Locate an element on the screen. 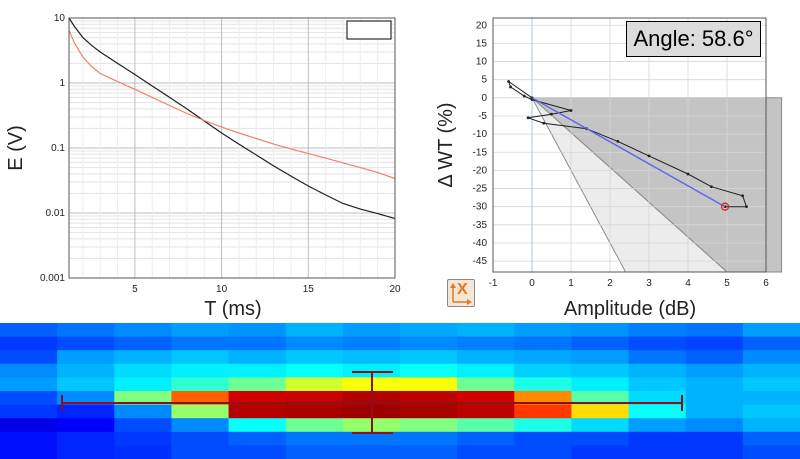  heatmap-overlay is located at coordinates (372, 402).